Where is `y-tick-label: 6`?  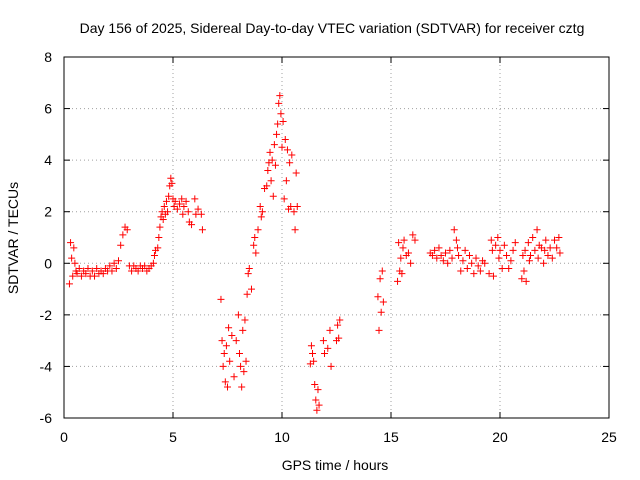 y-tick-label: 6 is located at coordinates (48, 109).